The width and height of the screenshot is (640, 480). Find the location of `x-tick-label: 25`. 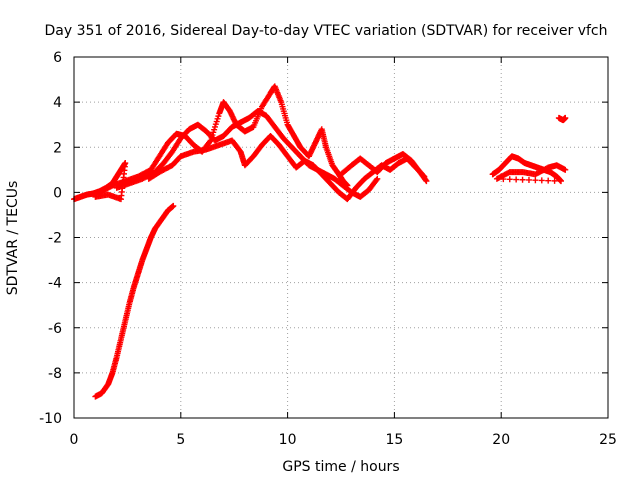

x-tick-label: 25 is located at coordinates (608, 440).